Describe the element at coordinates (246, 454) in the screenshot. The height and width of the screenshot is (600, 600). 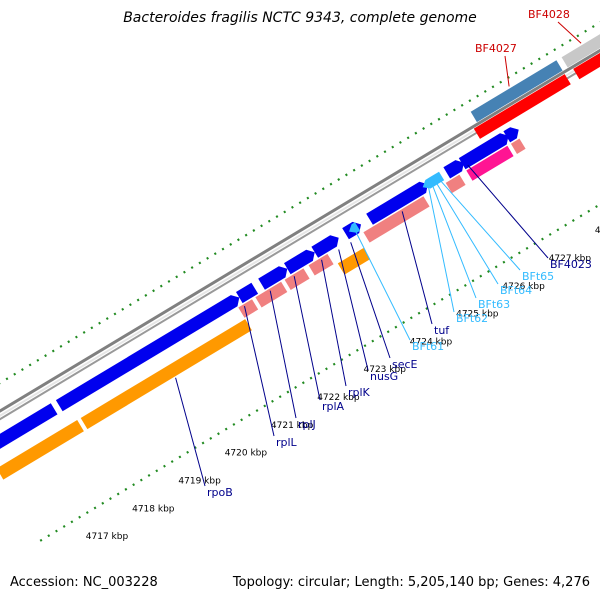
I see `kbp-tick-label: 4720 kbp` at that location.